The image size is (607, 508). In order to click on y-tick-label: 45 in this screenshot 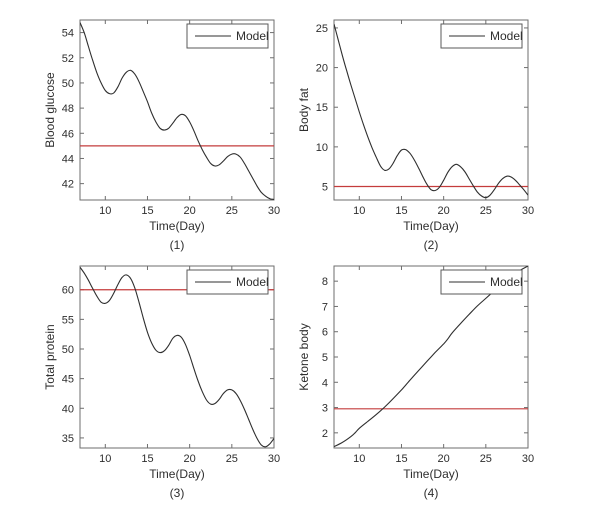, I will do `click(68, 380)`.